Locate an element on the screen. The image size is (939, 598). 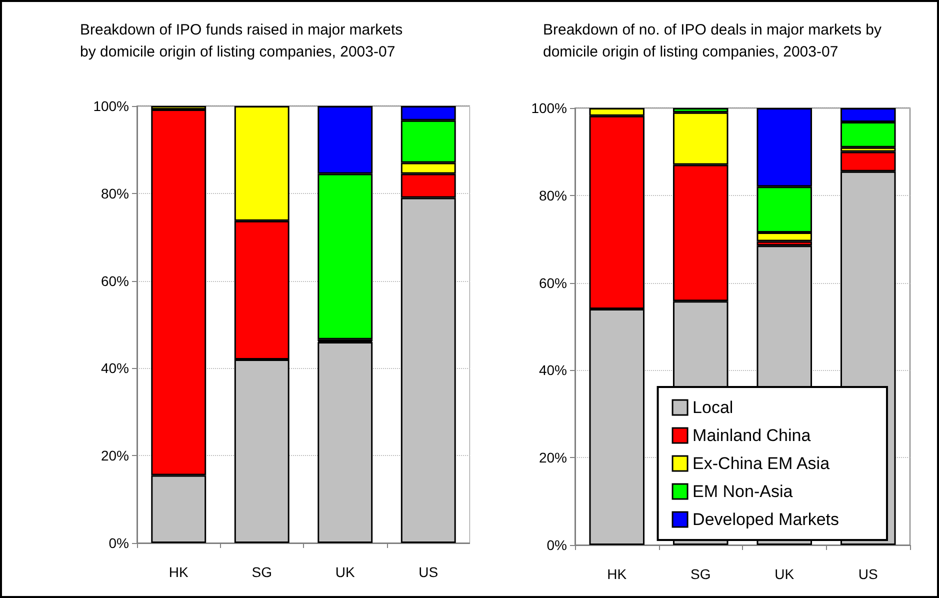
chart-title: Breakdown of IPO funds raised in major markets by domicile origin of listing companies, 2003-07 is located at coordinates (243, 41).